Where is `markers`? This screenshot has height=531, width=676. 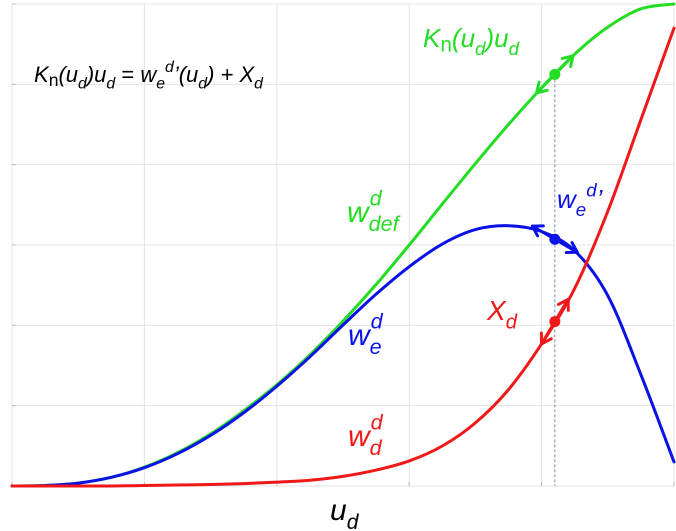 markers is located at coordinates (554, 200).